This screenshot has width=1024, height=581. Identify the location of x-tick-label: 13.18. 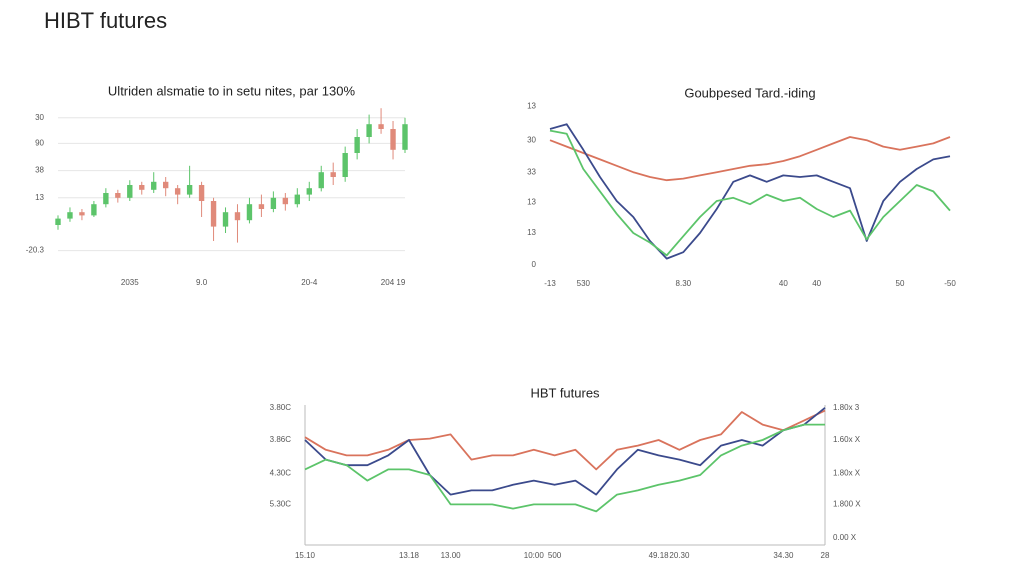
(409, 555).